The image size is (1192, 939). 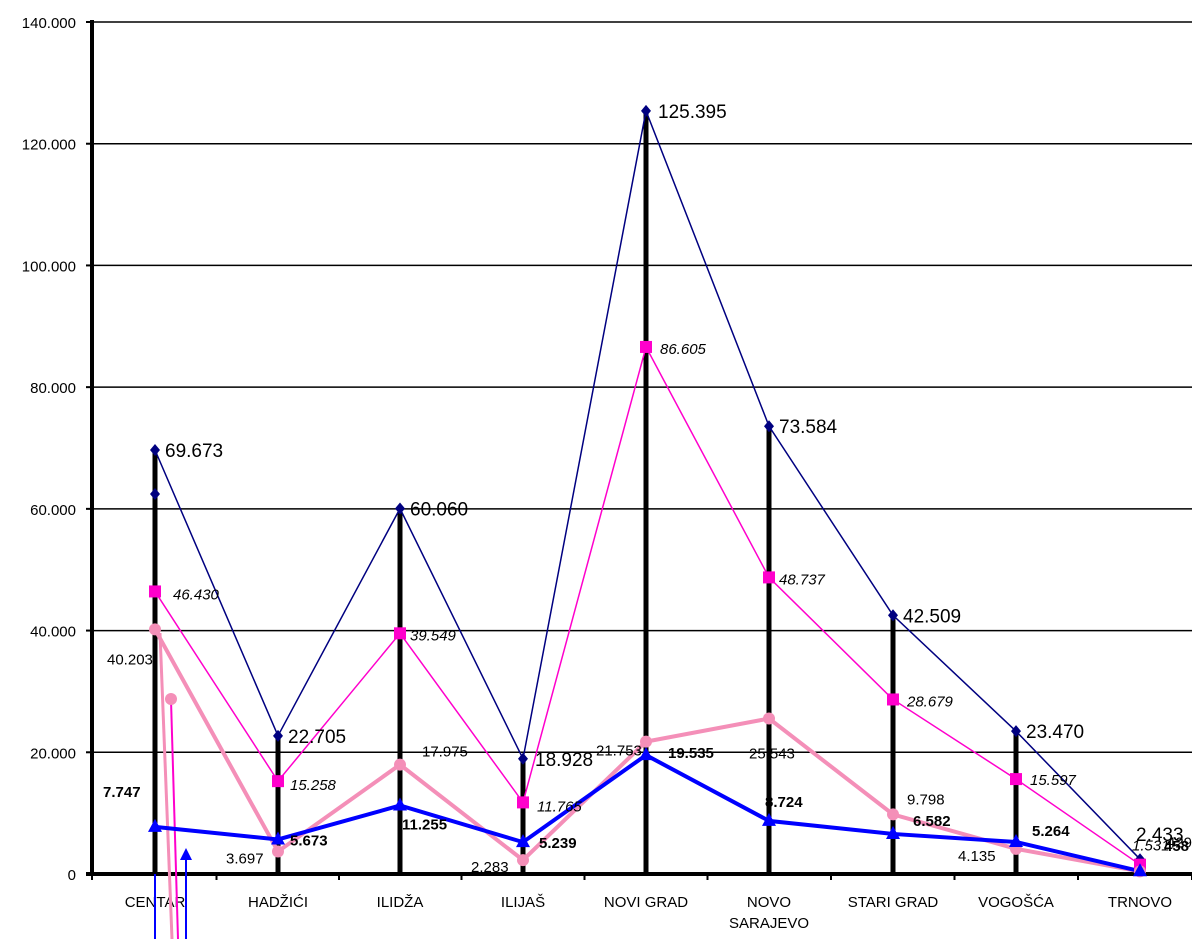 I want to click on y-tick-label: 140.000, so click(x=49, y=23).